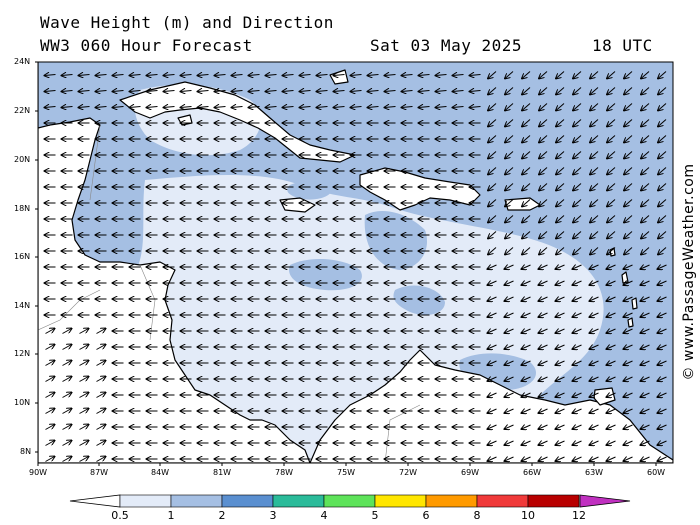 This screenshot has width=700, height=525. I want to click on colorbar-cell, so click(247, 501).